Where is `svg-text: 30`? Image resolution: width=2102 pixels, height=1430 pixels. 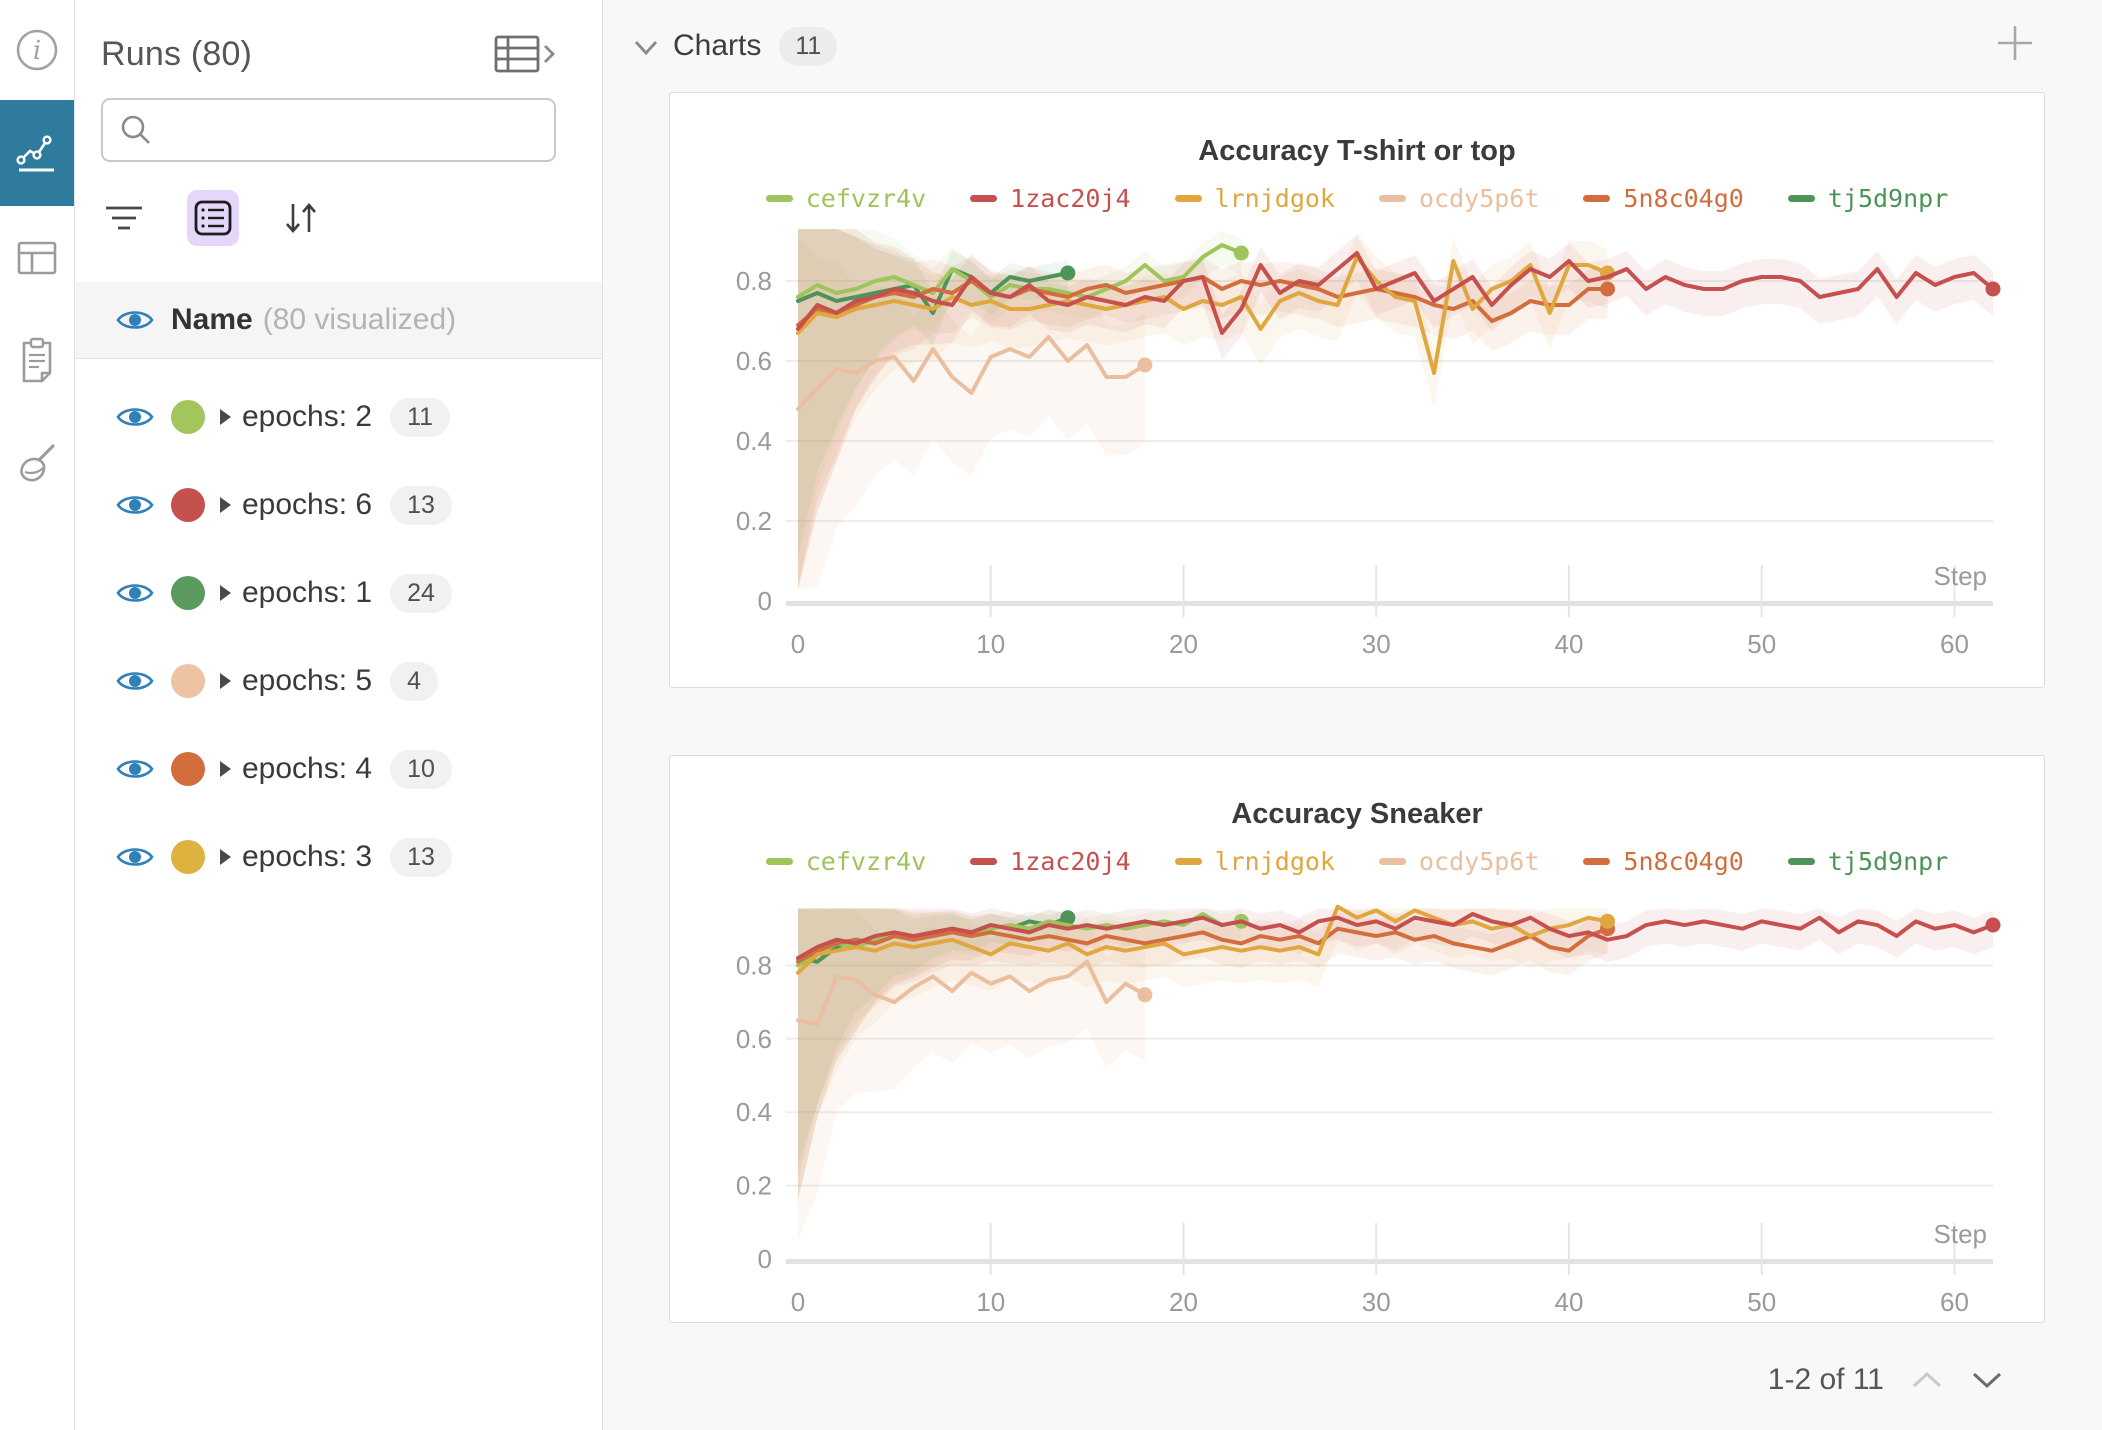 svg-text: 30 is located at coordinates (1376, 1302).